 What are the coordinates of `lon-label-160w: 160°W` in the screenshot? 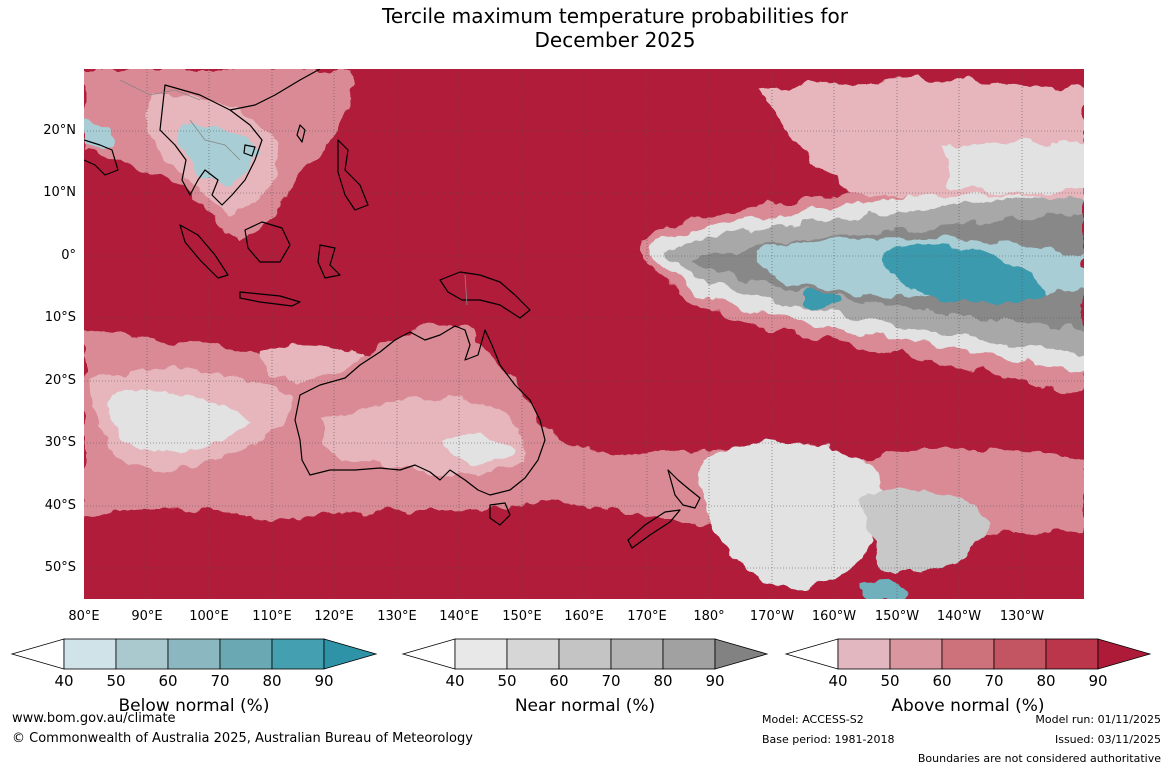 It's located at (834, 616).